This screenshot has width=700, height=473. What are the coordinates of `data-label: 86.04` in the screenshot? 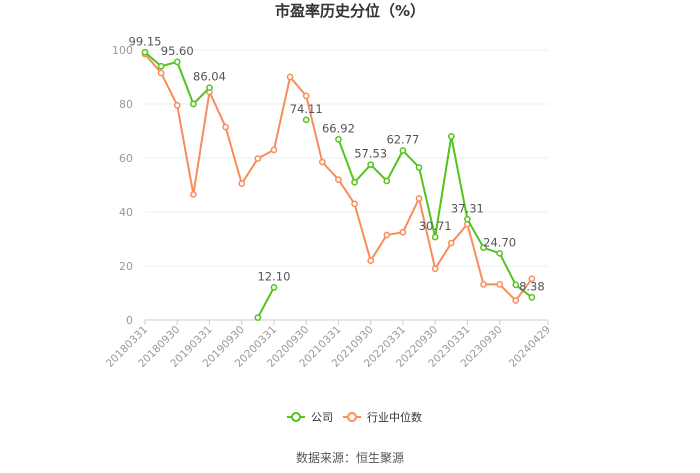 It's located at (209, 77).